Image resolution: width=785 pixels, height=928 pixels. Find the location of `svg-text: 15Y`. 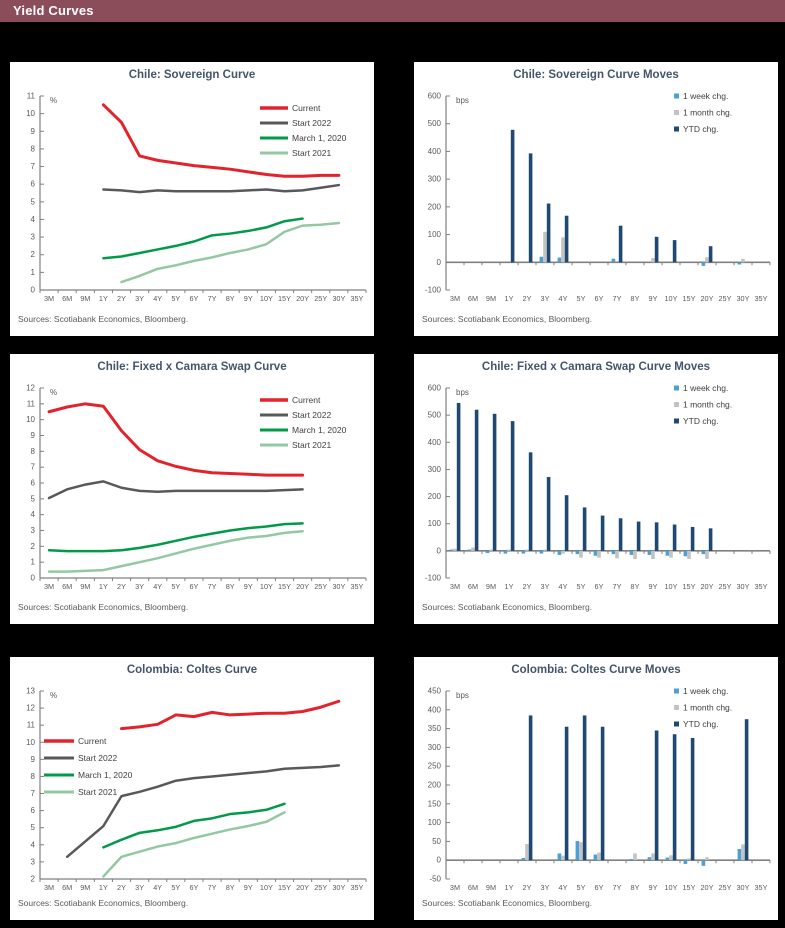

svg-text: 15Y is located at coordinates (689, 298).